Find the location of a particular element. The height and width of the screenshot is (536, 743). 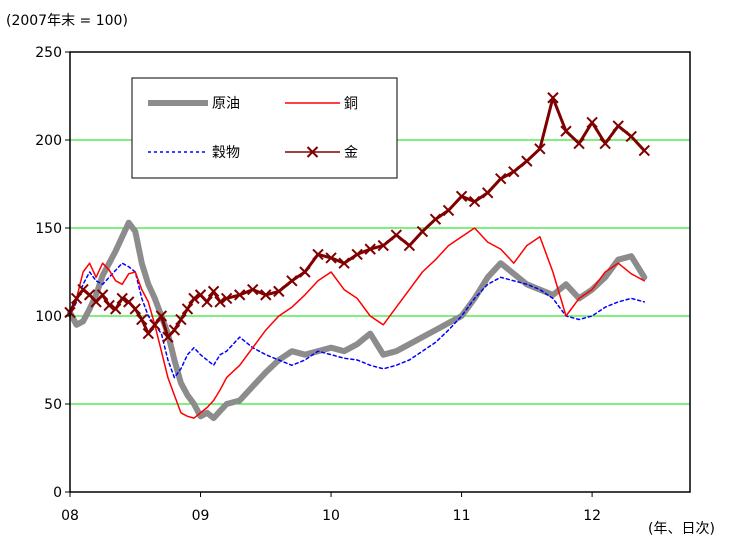

legend-marker is located at coordinates (312, 152).